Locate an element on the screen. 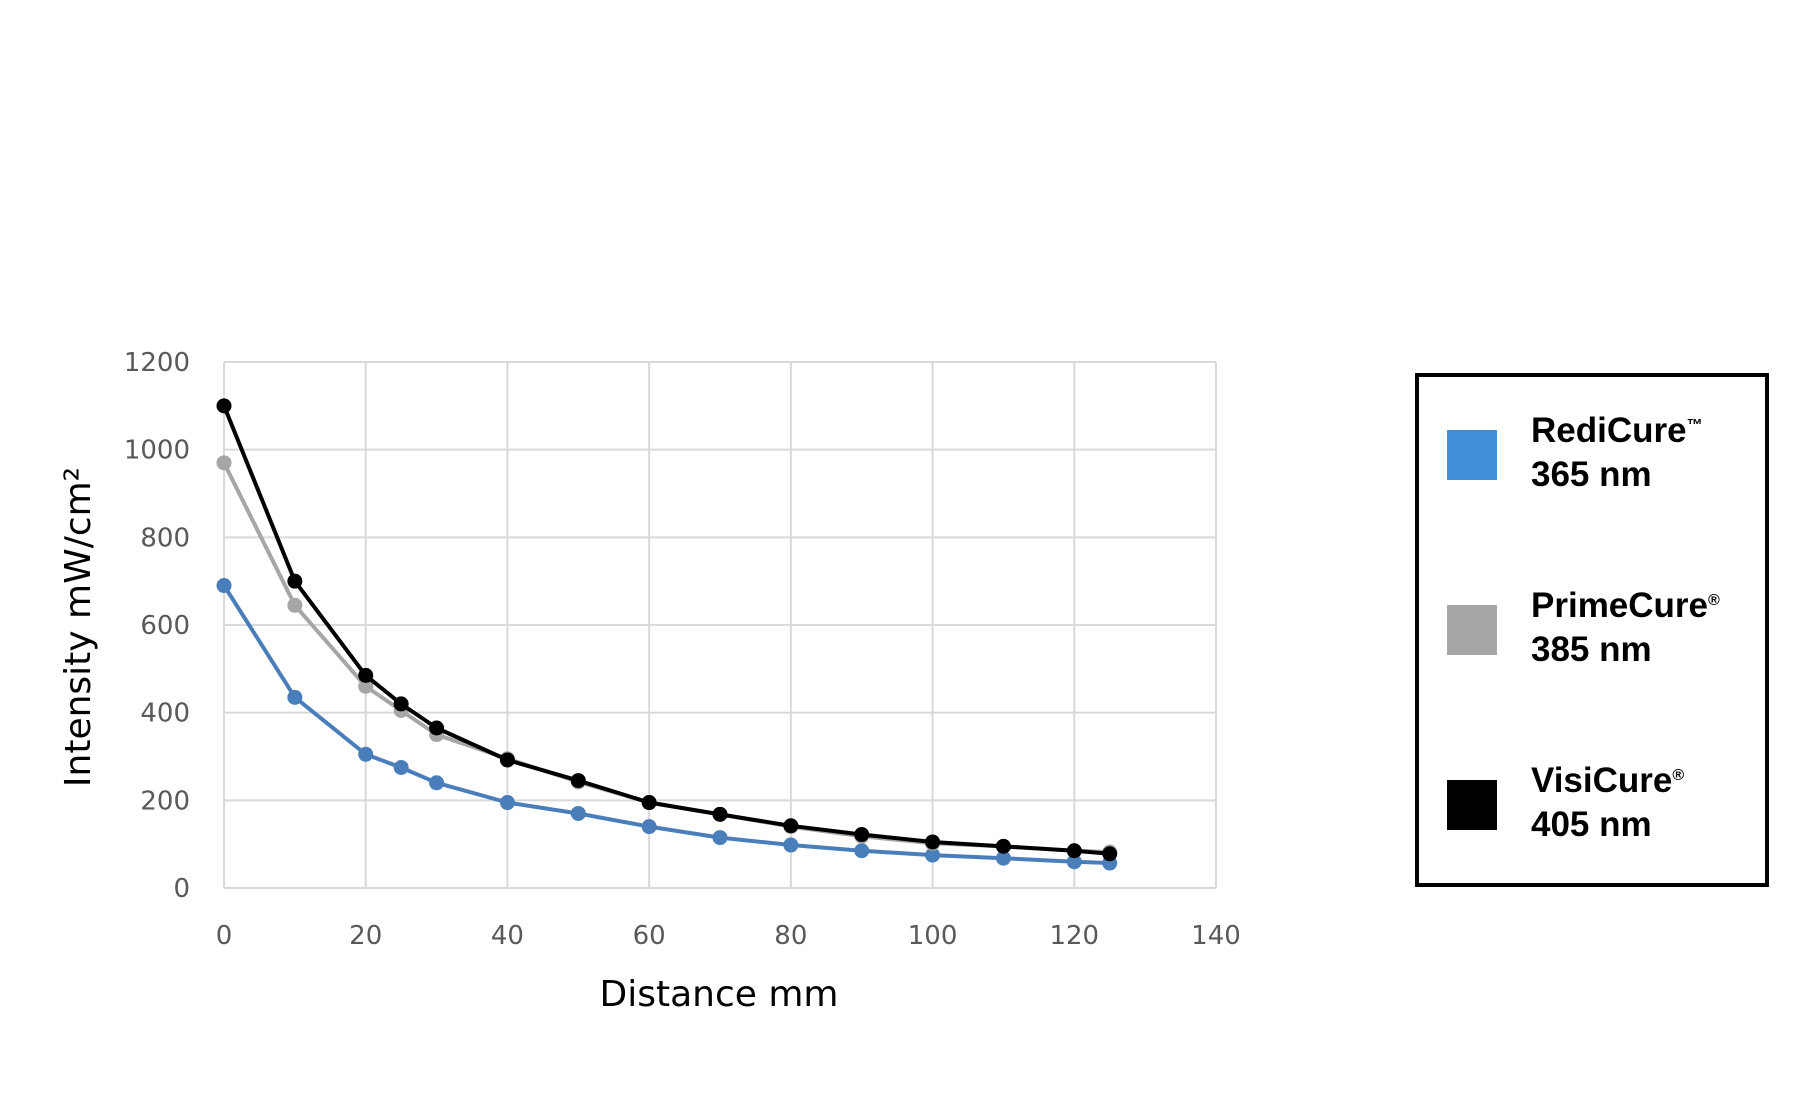 This screenshot has width=1800, height=1100. x-tick-label: 60 is located at coordinates (649, 936).